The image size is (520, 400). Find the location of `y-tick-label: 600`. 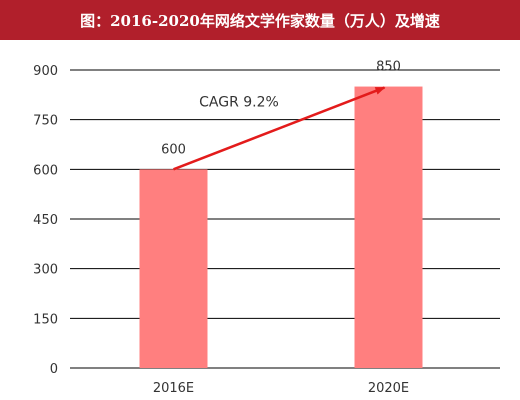

y-tick-label: 600 is located at coordinates (45, 170).